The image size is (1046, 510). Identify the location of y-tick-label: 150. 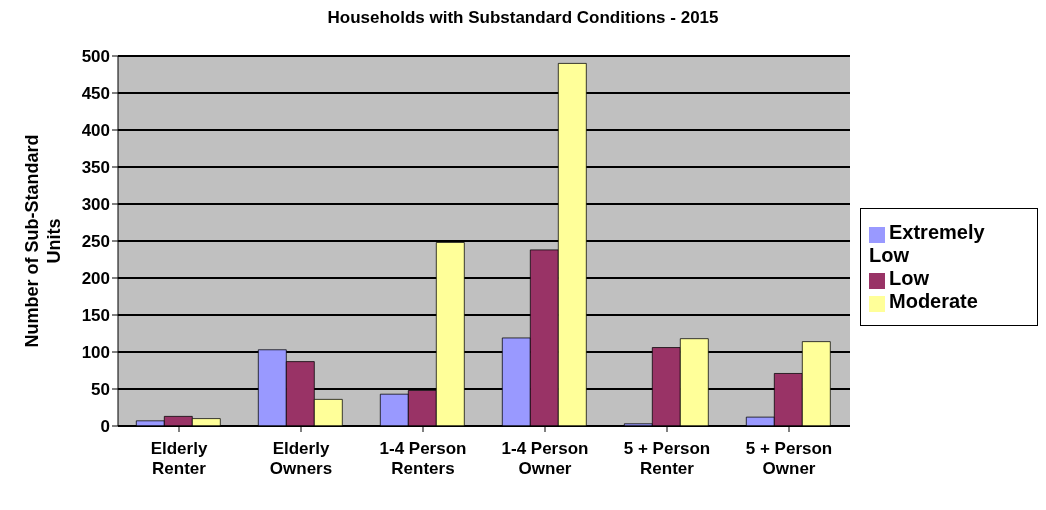
(95, 316).